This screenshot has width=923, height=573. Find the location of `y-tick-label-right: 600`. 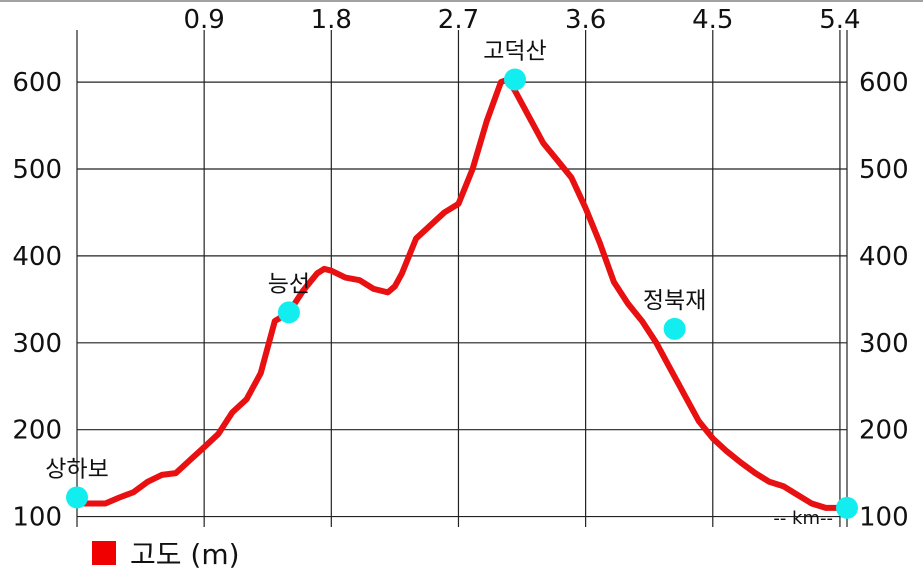

y-tick-label-right: 600 is located at coordinates (884, 83).